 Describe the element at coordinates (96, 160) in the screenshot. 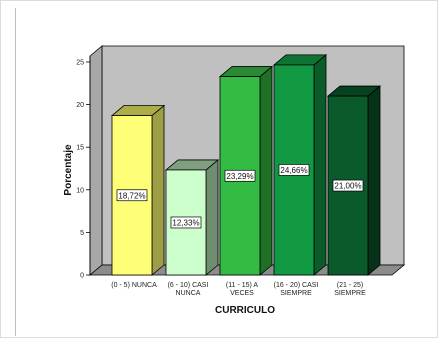

I see `chart-side-wall` at that location.